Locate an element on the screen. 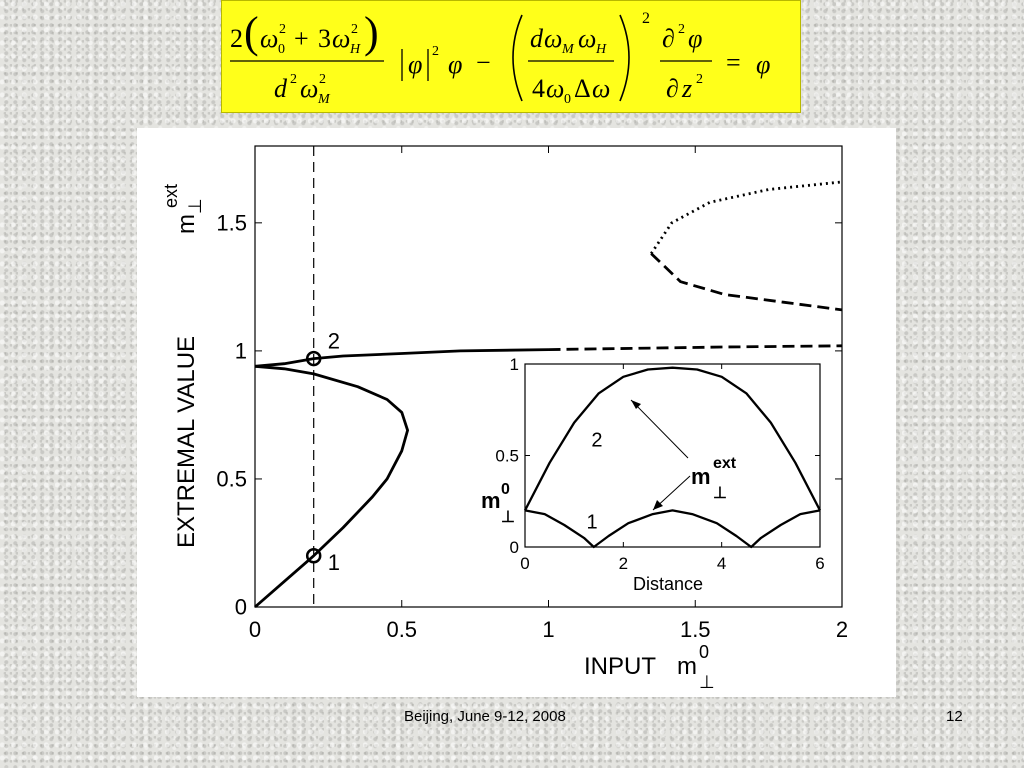 The width and height of the screenshot is (1024, 768). eq-omegaH-2: ω is located at coordinates (587, 38).